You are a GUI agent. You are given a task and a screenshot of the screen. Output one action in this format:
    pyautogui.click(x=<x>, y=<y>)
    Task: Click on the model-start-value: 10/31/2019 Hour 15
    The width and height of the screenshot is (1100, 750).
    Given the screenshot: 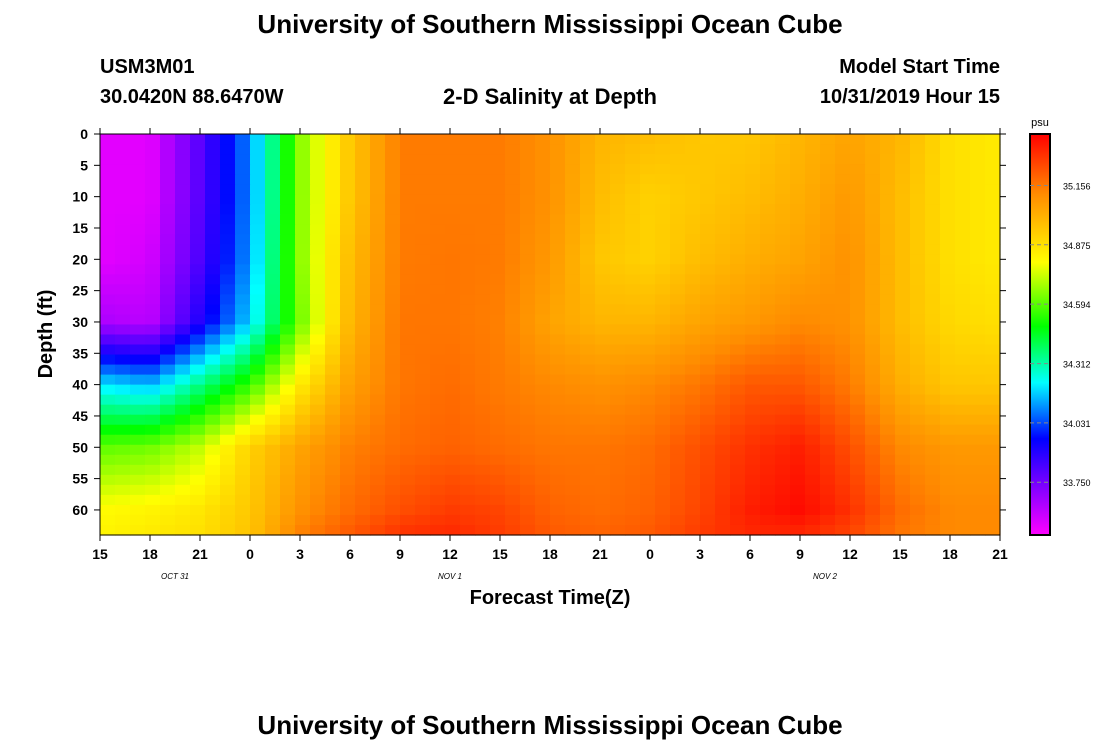 What is the action you would take?
    pyautogui.click(x=909, y=97)
    